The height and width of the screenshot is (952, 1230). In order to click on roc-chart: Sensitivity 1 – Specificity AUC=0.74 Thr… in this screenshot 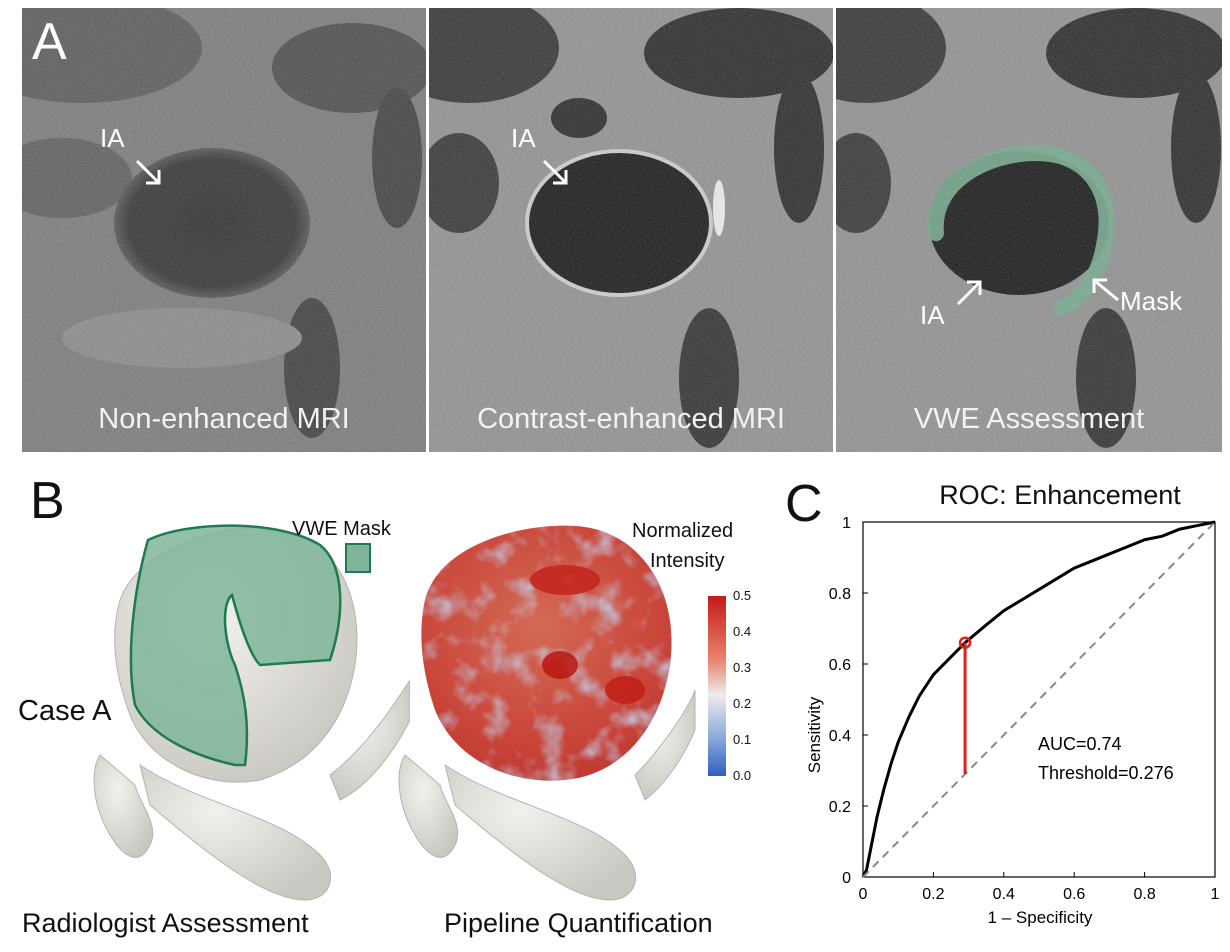, I will do `click(1012, 721)`.